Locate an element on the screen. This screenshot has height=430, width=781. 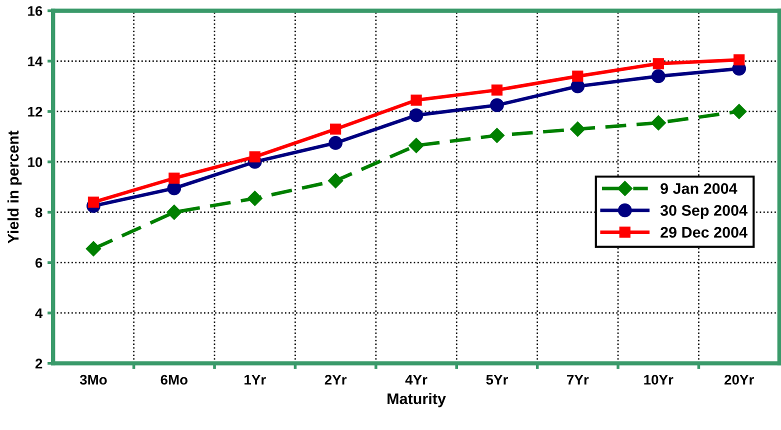
x-tick-label: 10Yr is located at coordinates (659, 379).